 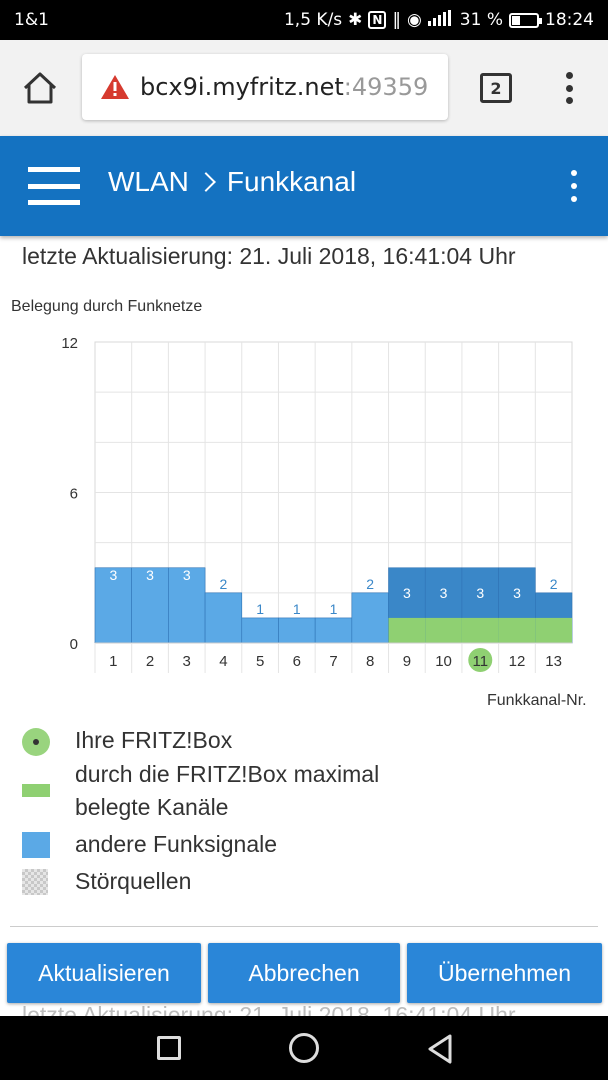 What do you see at coordinates (537, 700) in the screenshot?
I see `x-axis-label: Funkkanal-Nr.` at bounding box center [537, 700].